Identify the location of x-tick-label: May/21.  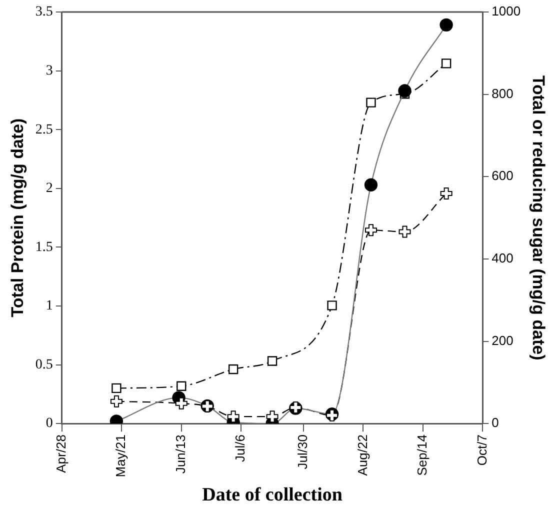
(120, 456).